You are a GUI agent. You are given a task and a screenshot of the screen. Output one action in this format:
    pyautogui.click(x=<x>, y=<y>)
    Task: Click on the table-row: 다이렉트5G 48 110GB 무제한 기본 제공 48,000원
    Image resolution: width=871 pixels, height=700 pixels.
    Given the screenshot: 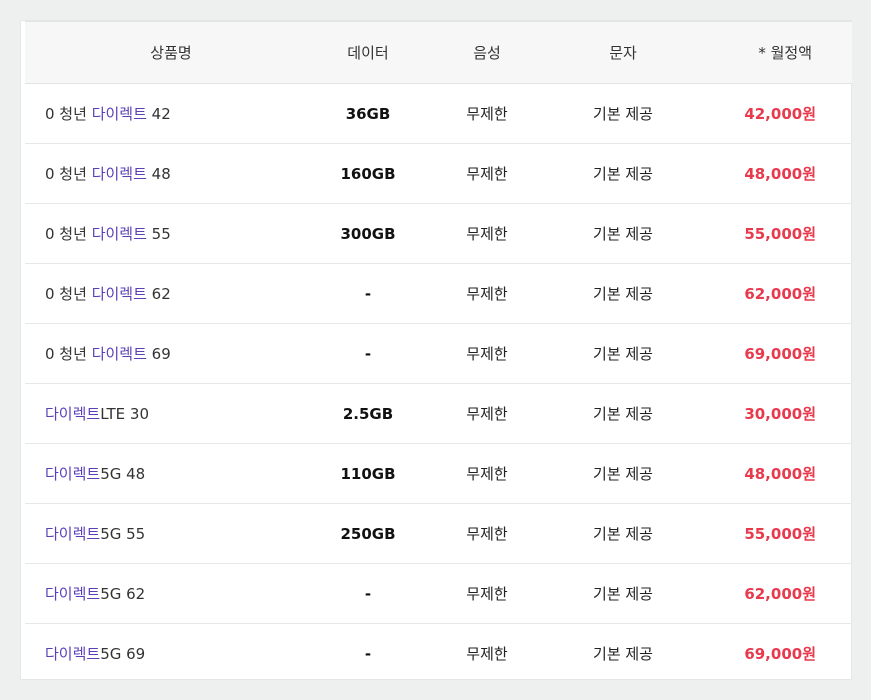 What is the action you would take?
    pyautogui.click(x=438, y=473)
    